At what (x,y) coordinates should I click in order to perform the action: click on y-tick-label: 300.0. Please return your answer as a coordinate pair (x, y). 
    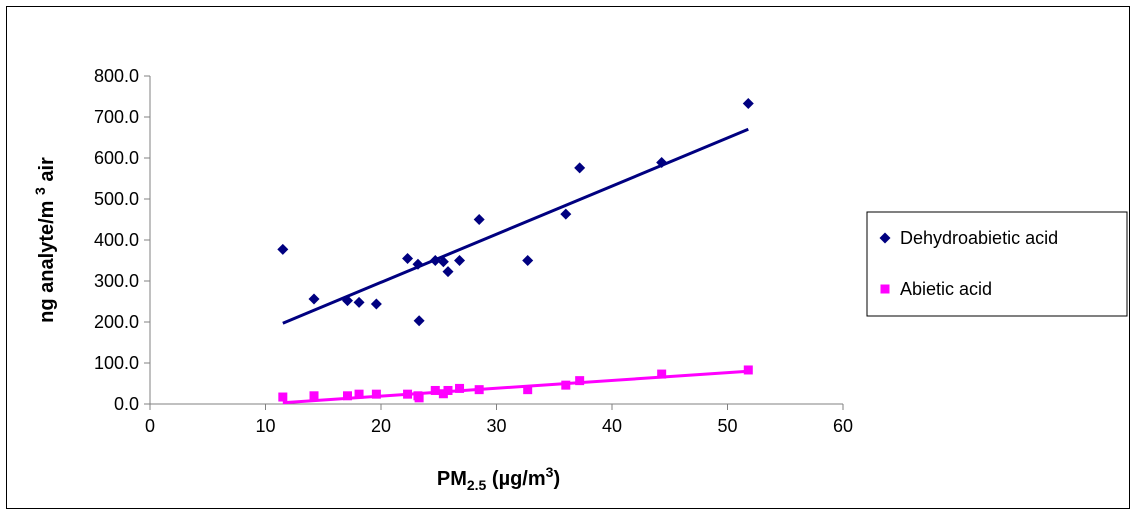
    Looking at the image, I should click on (116, 281).